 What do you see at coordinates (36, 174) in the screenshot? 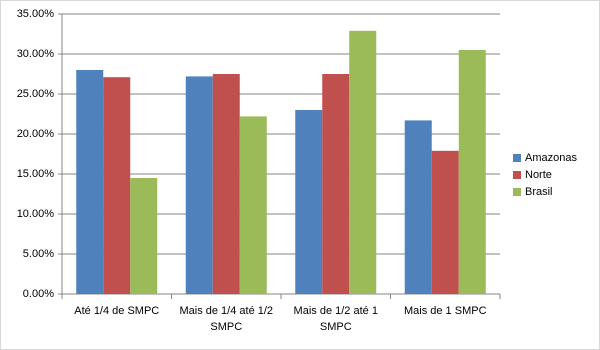
I see `y-tick-label: 15.00%` at bounding box center [36, 174].